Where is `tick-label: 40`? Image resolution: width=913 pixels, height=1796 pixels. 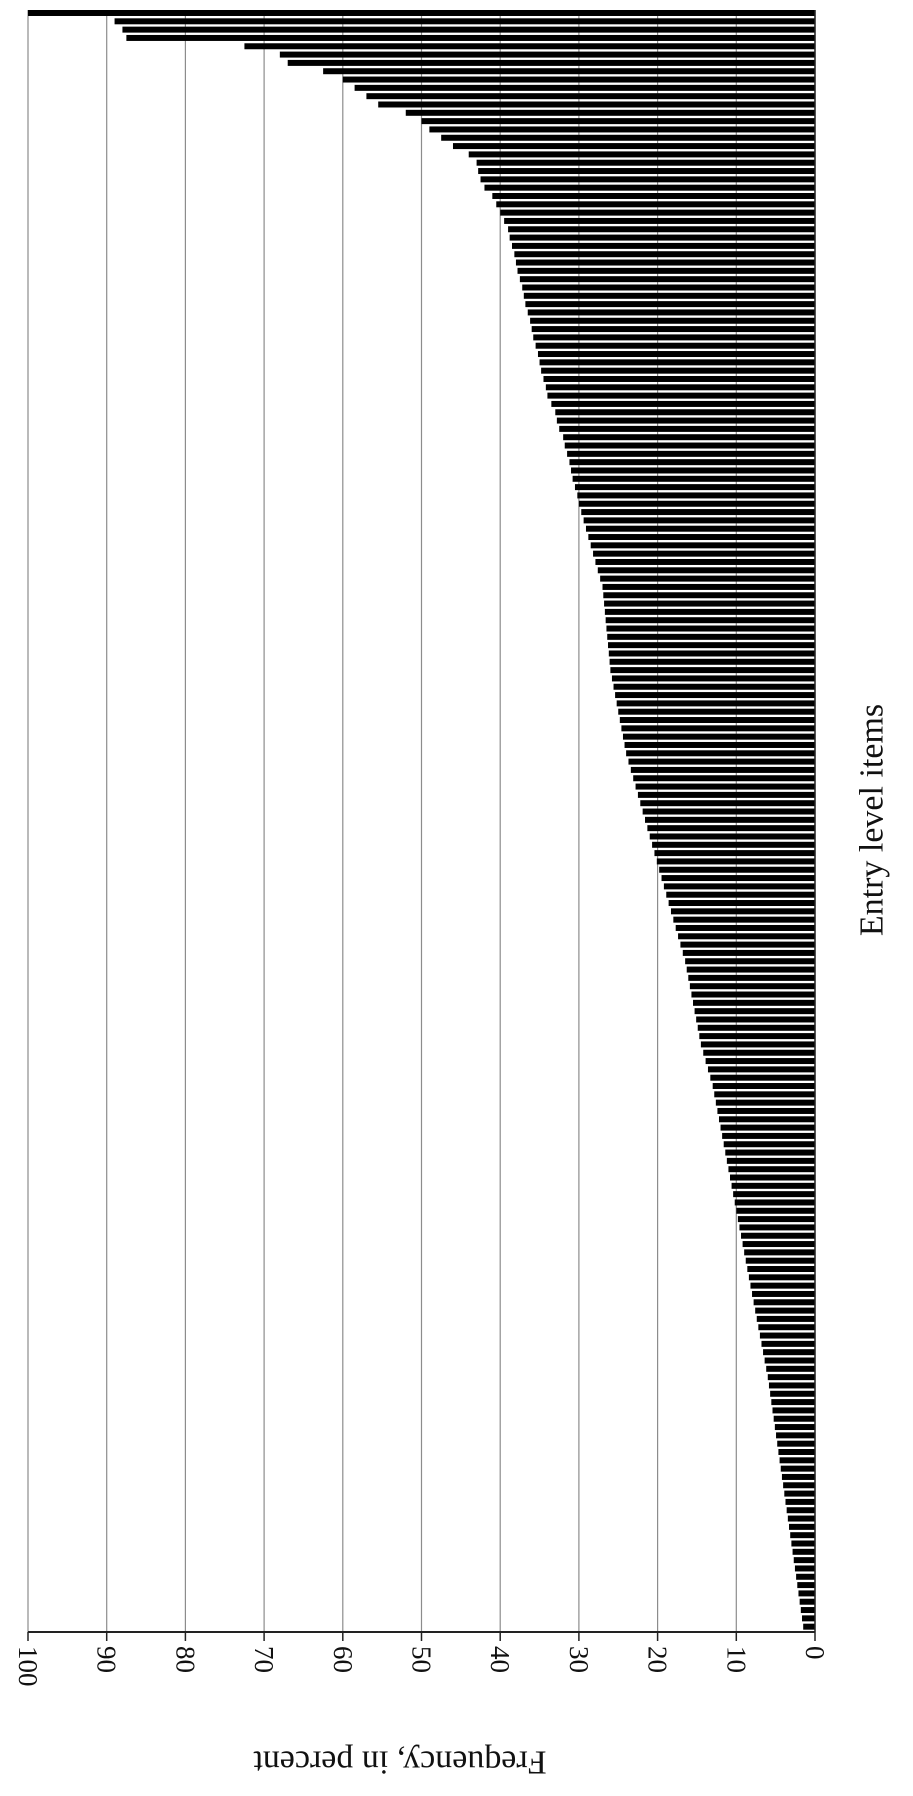 tick-label: 40 is located at coordinates (500, 1659).